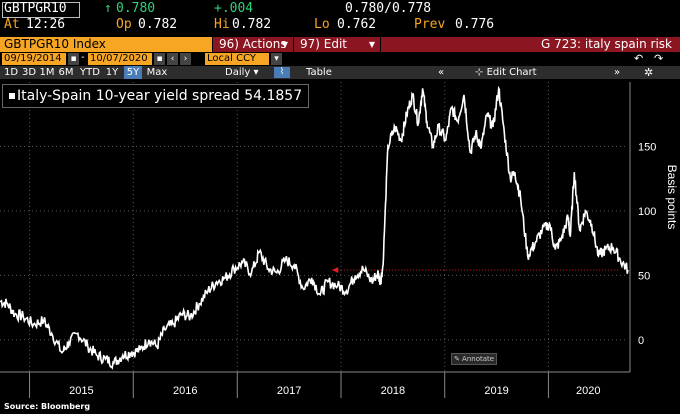  Describe the element at coordinates (388, 8) in the screenshot. I see `bid-ask: 0.780/0.778` at that location.